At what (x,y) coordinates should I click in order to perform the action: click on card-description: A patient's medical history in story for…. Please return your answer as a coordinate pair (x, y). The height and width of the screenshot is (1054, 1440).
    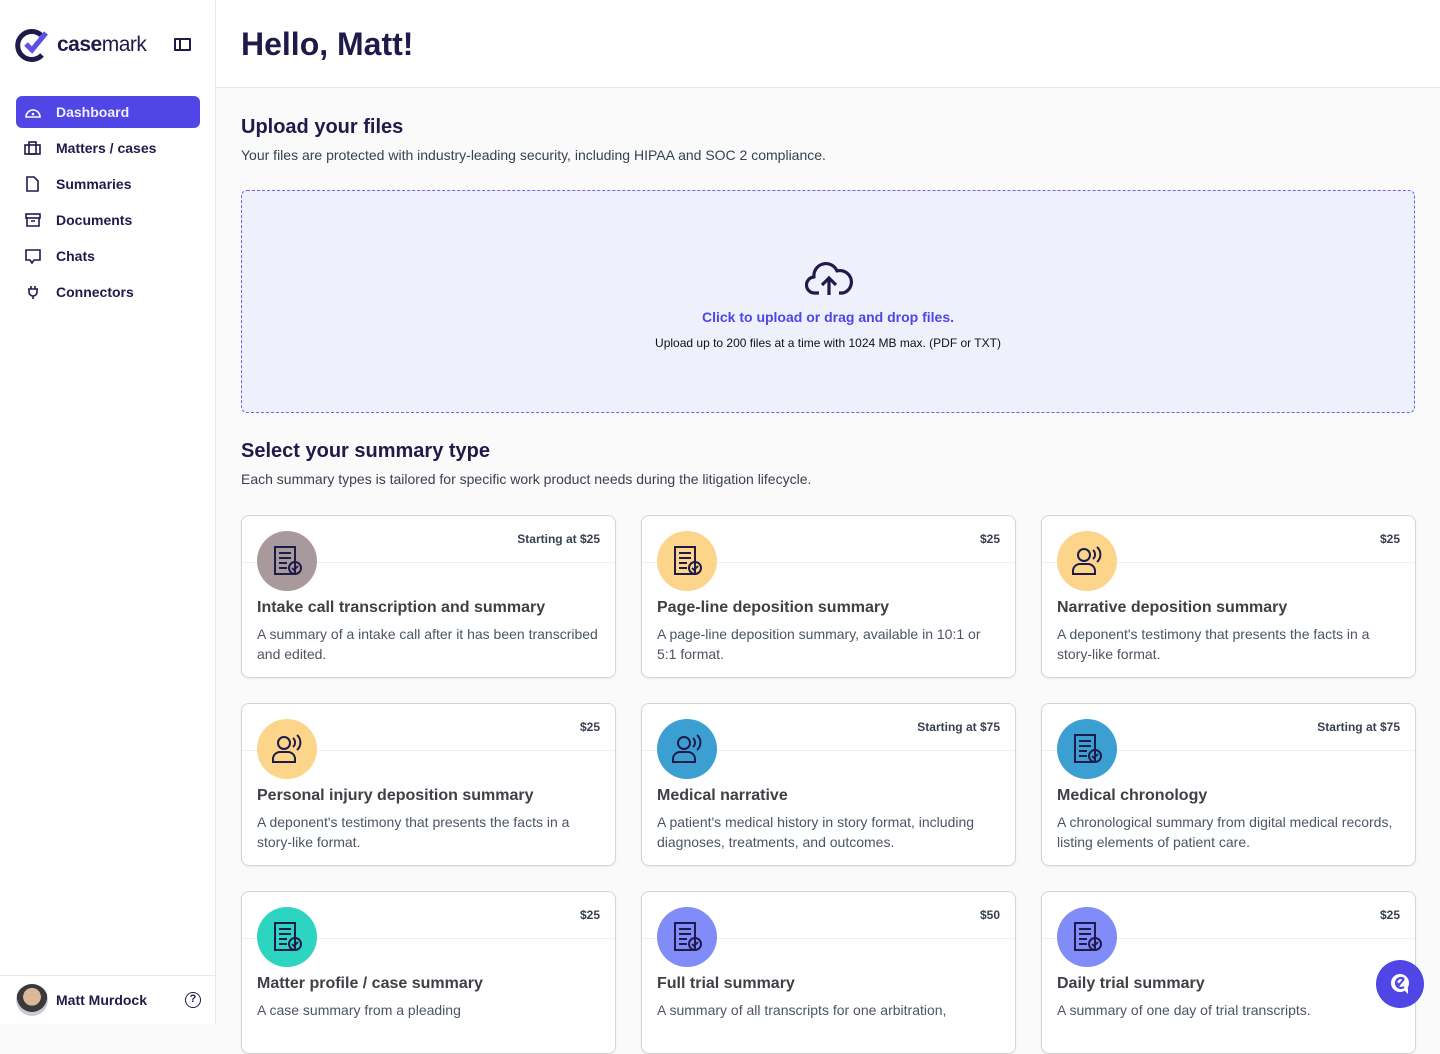
    Looking at the image, I should click on (816, 832).